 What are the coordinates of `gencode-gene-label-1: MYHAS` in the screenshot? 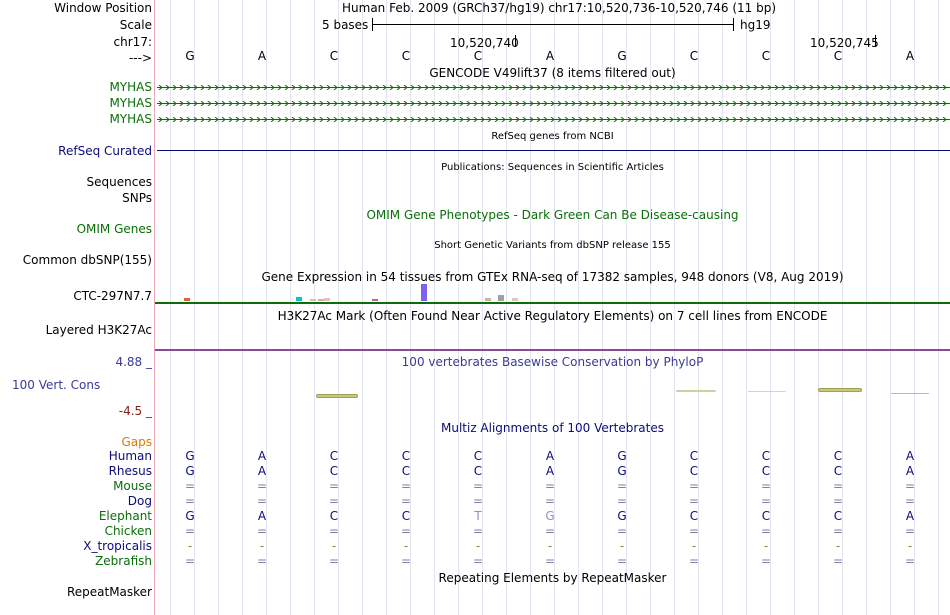 It's located at (130, 87).